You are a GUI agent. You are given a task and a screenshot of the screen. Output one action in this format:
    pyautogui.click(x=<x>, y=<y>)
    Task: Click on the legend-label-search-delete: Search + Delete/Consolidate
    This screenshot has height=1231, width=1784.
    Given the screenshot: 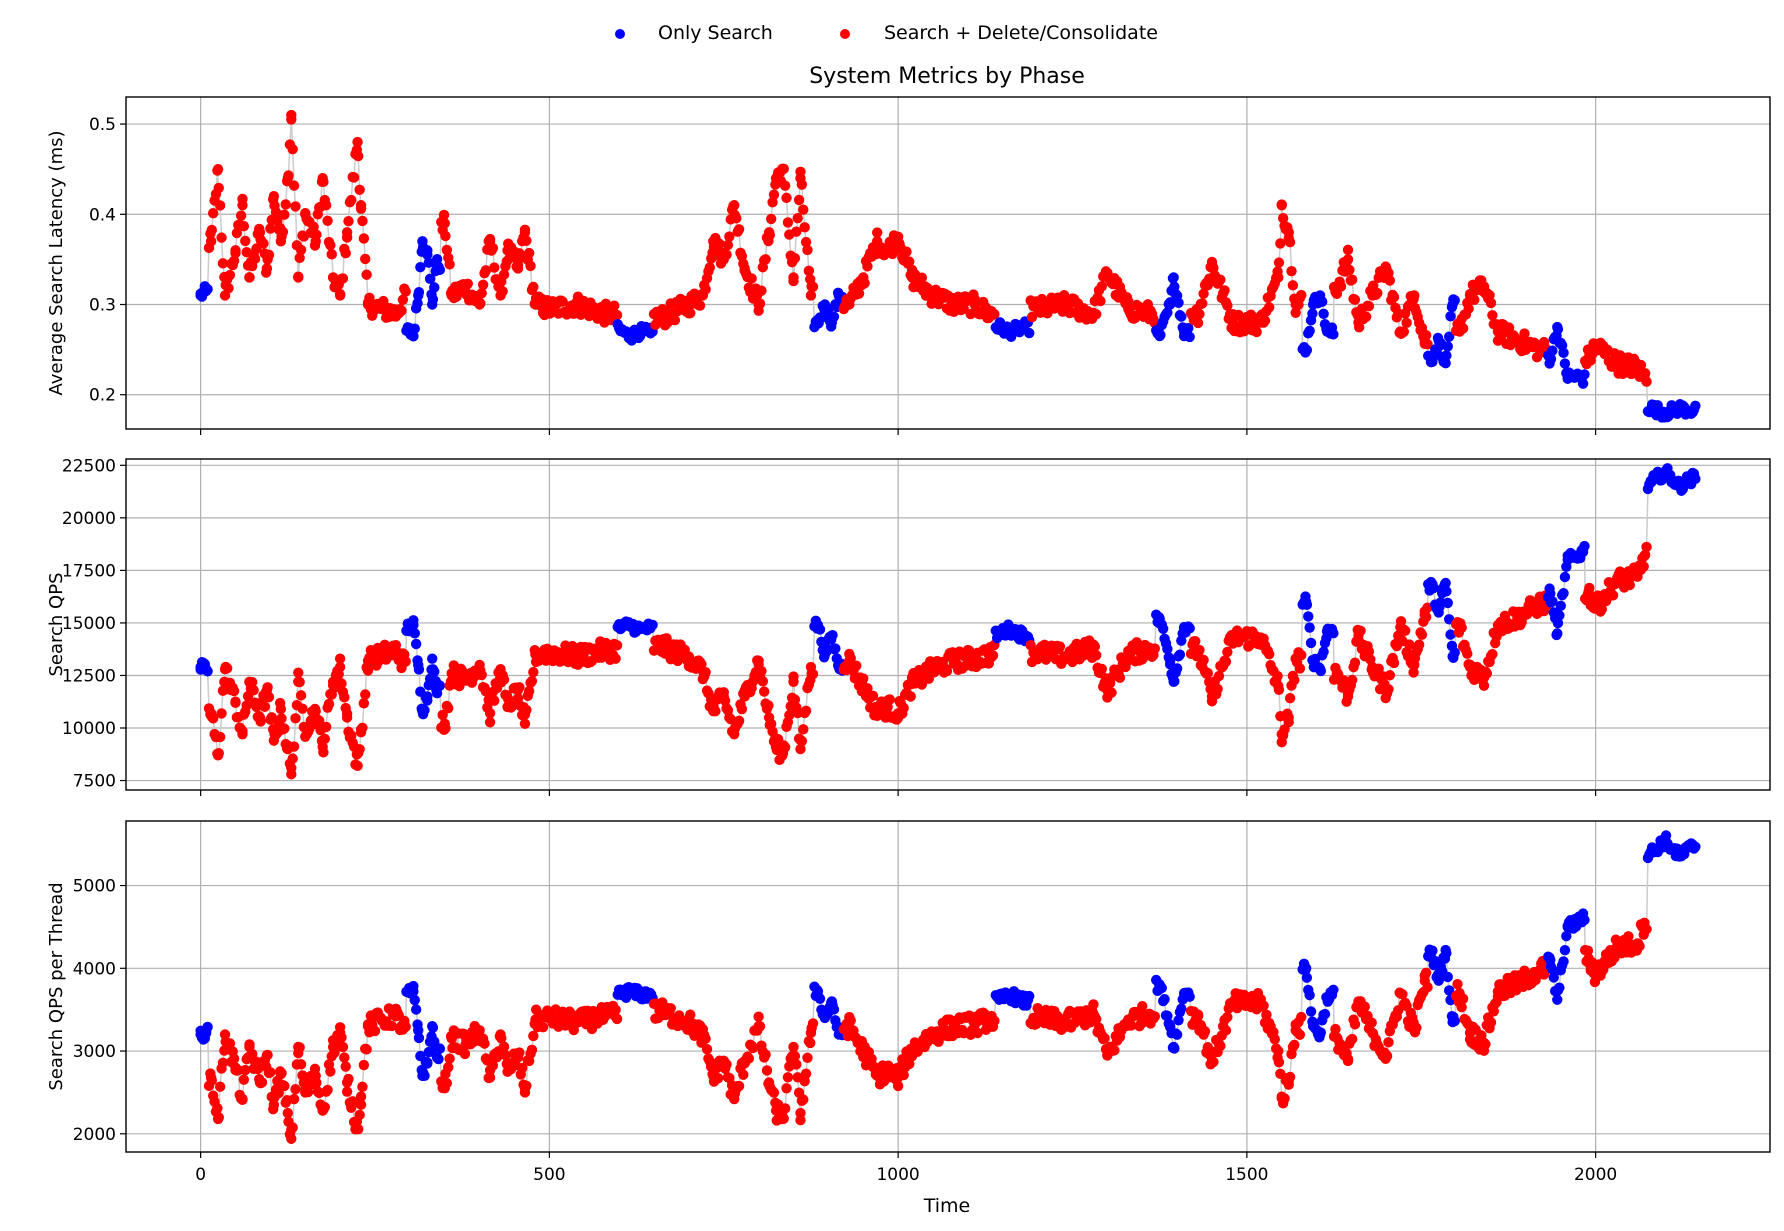 What is the action you would take?
    pyautogui.click(x=1021, y=33)
    